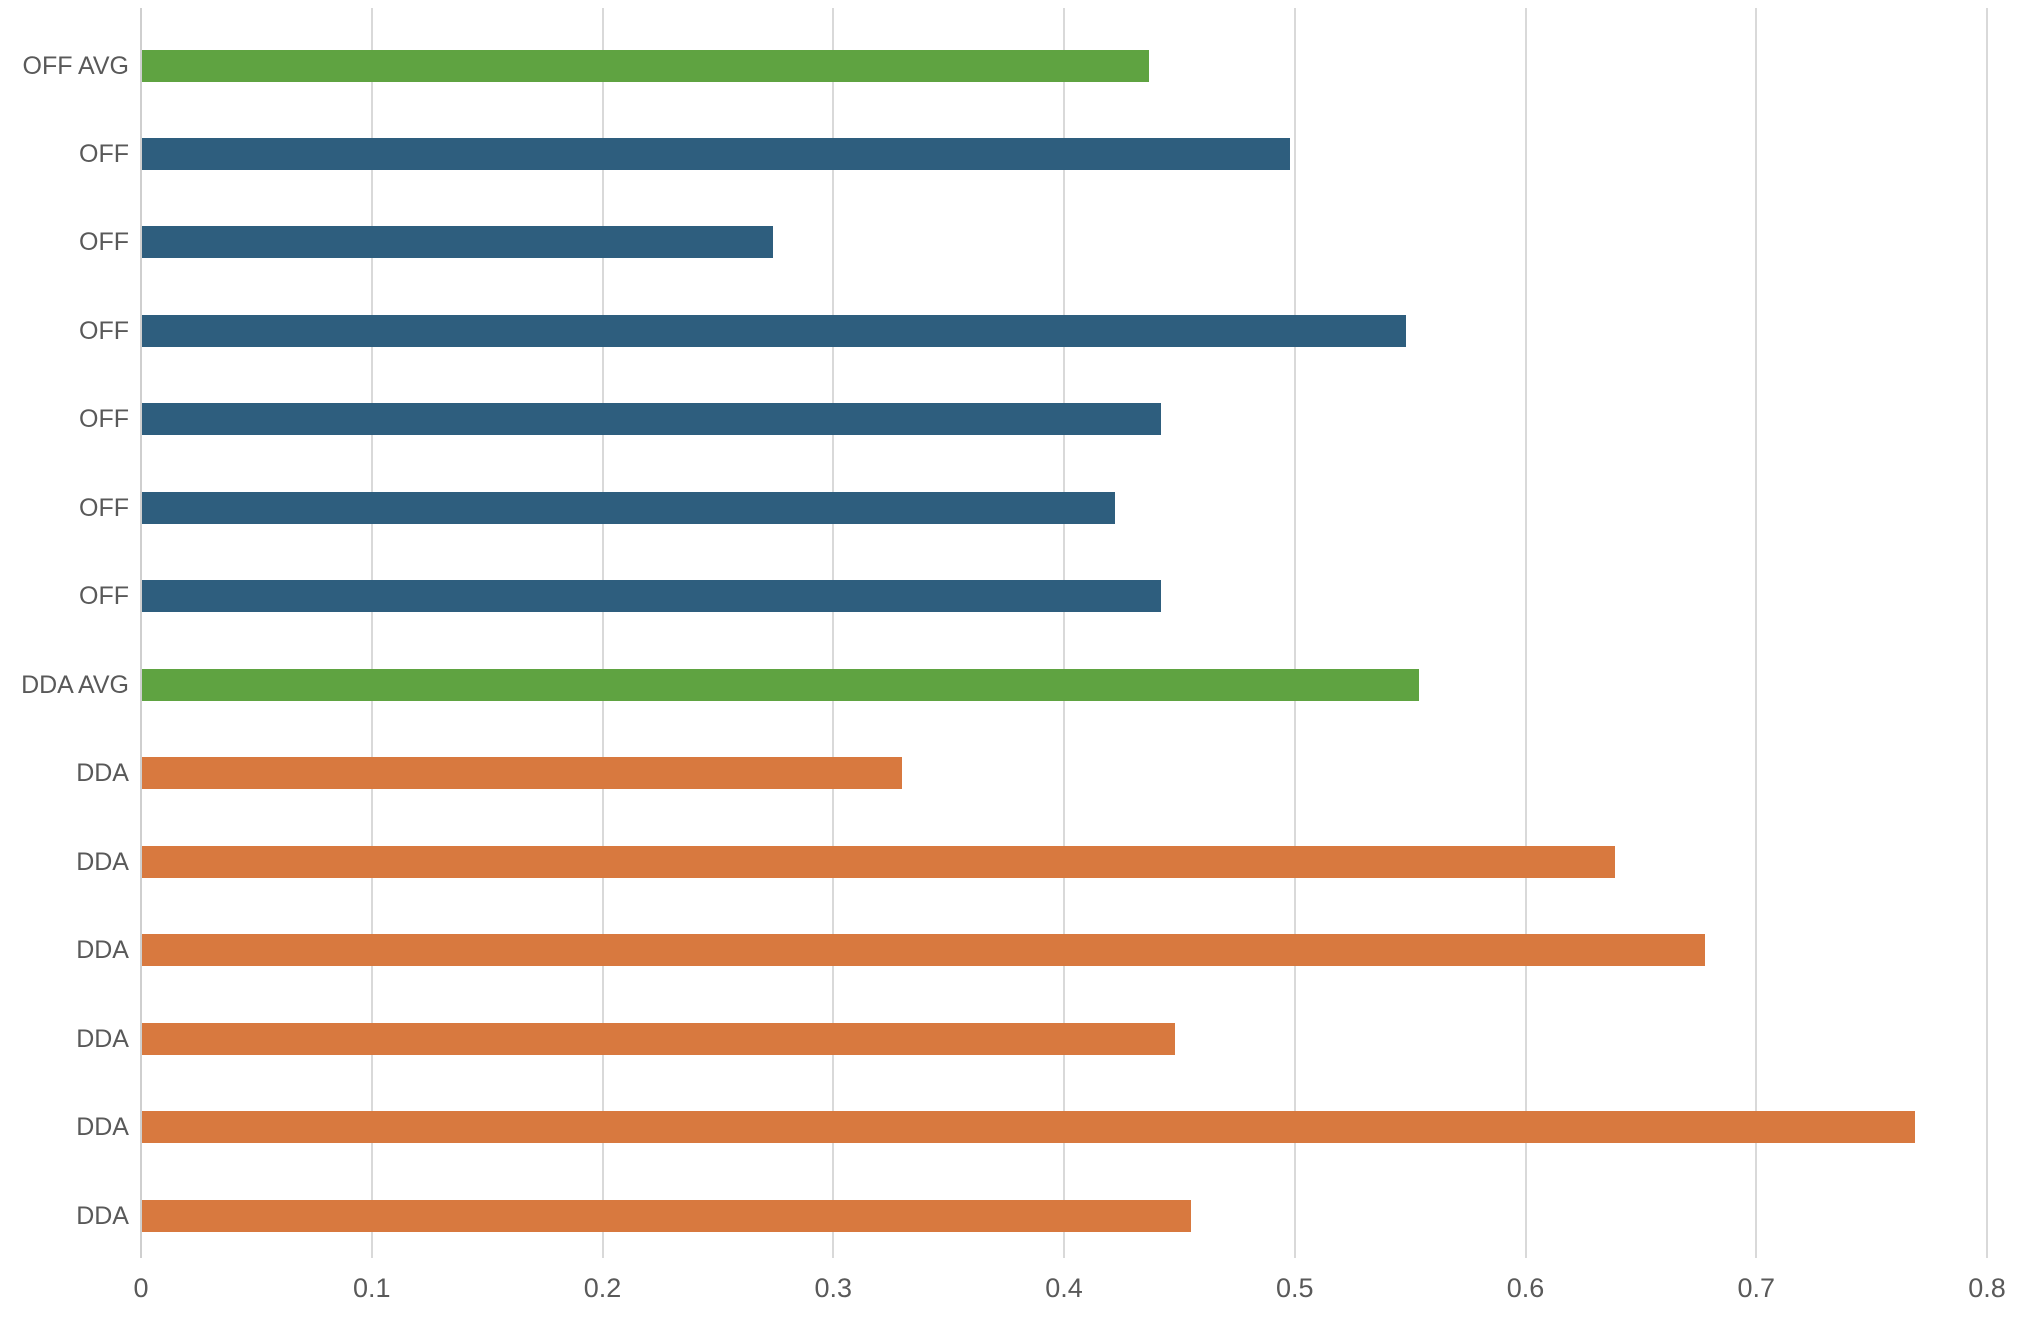  I want to click on x-axis-tick-label: 0.6, so click(1525, 1288).